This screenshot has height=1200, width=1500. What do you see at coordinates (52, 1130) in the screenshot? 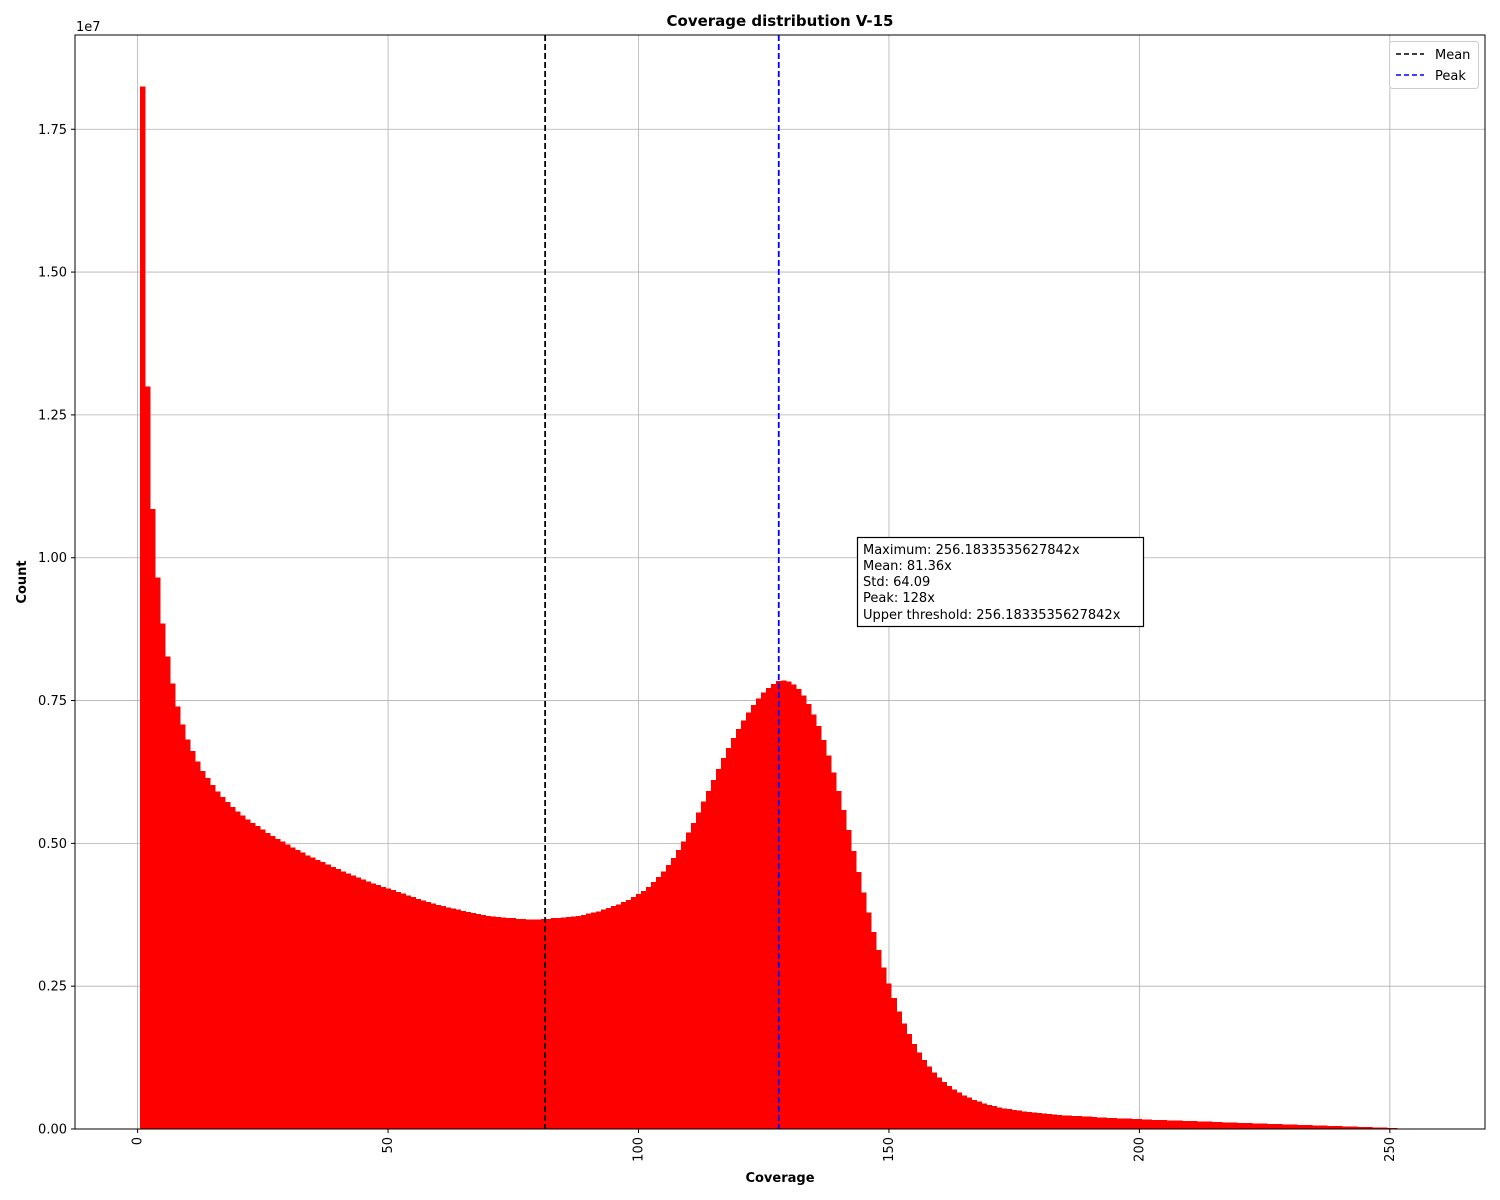
I see `y-tick-label: 0.00` at bounding box center [52, 1130].